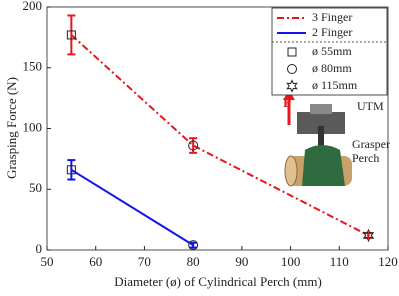 The image size is (399, 296). What do you see at coordinates (33, 66) in the screenshot?
I see `y-tick-label: 150` at bounding box center [33, 66].